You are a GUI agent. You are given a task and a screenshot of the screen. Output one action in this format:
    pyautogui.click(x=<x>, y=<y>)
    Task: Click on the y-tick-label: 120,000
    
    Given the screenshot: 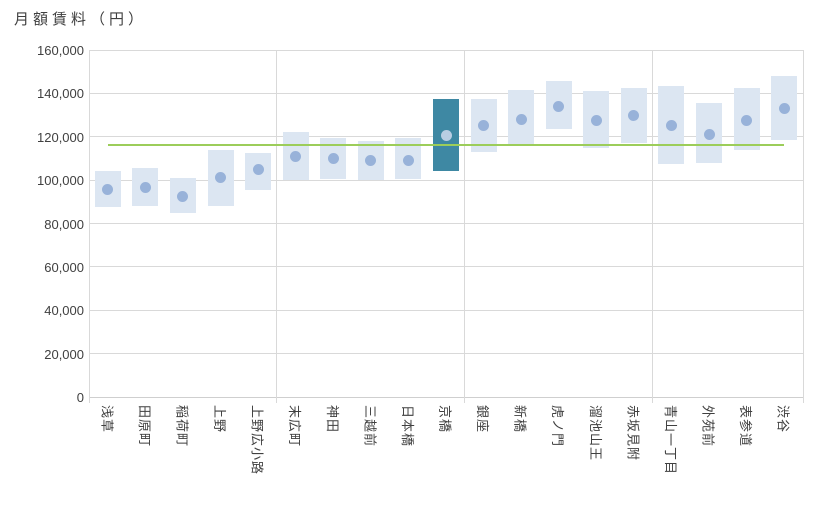 What is the action you would take?
    pyautogui.click(x=60, y=137)
    